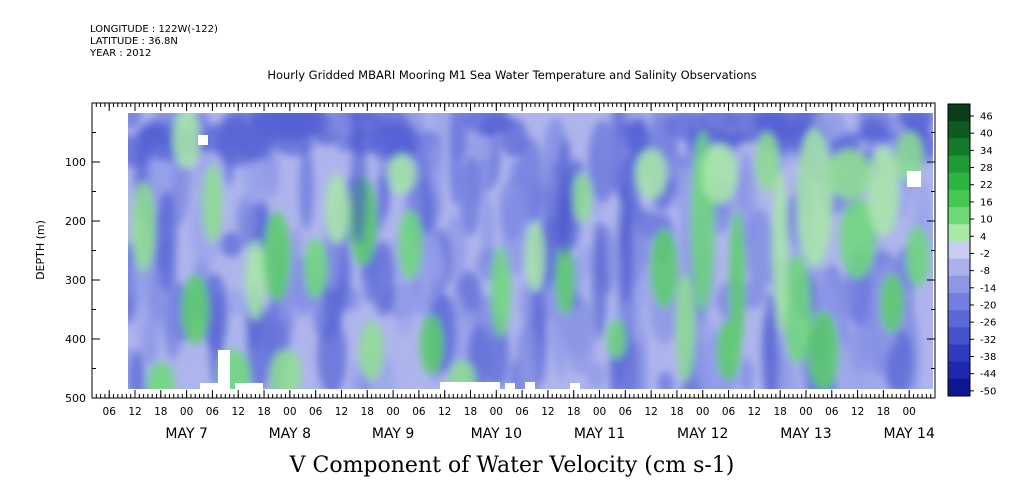 This screenshot has width=1009, height=504. What do you see at coordinates (40, 250) in the screenshot?
I see `y-axis-label: DEPTH (m)` at bounding box center [40, 250].